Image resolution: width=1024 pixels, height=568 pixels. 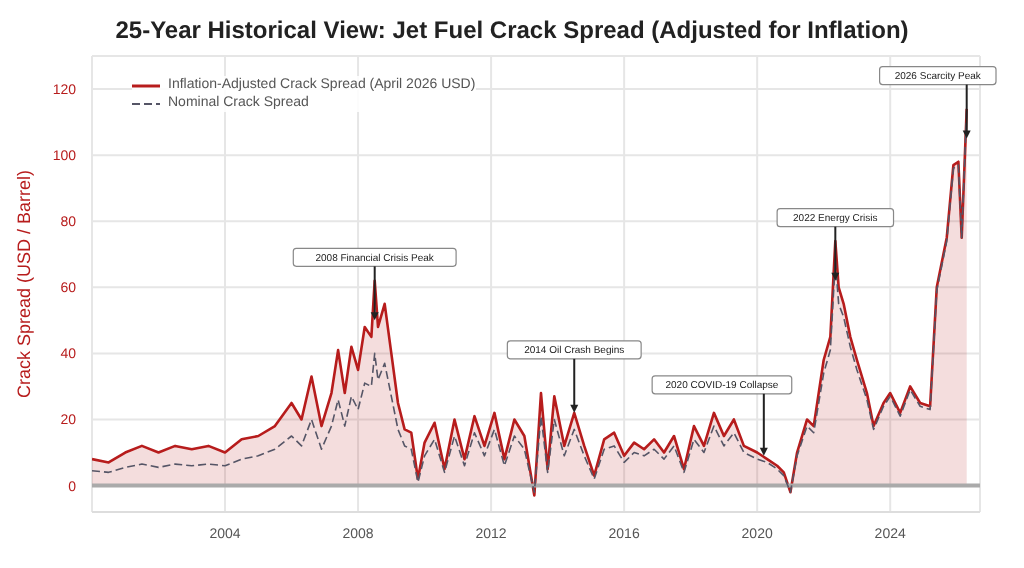 What do you see at coordinates (24, 284) in the screenshot?
I see `y-axis-title: Crack Spread (USD / Barrel)` at bounding box center [24, 284].